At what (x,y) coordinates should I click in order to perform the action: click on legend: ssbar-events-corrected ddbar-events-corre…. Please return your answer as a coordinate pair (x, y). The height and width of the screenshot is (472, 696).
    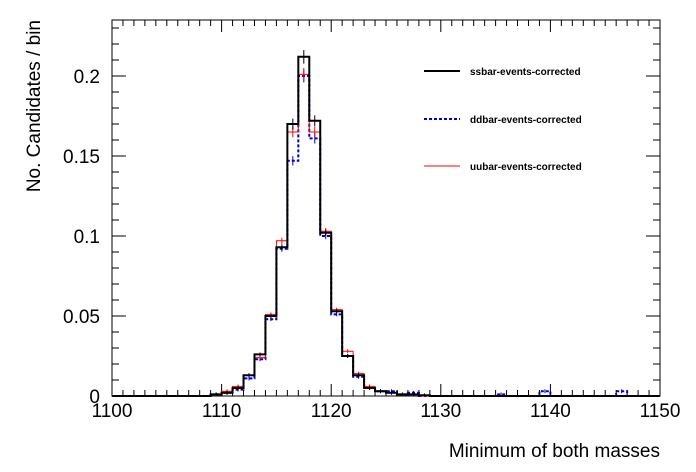
    Looking at the image, I should click on (503, 120).